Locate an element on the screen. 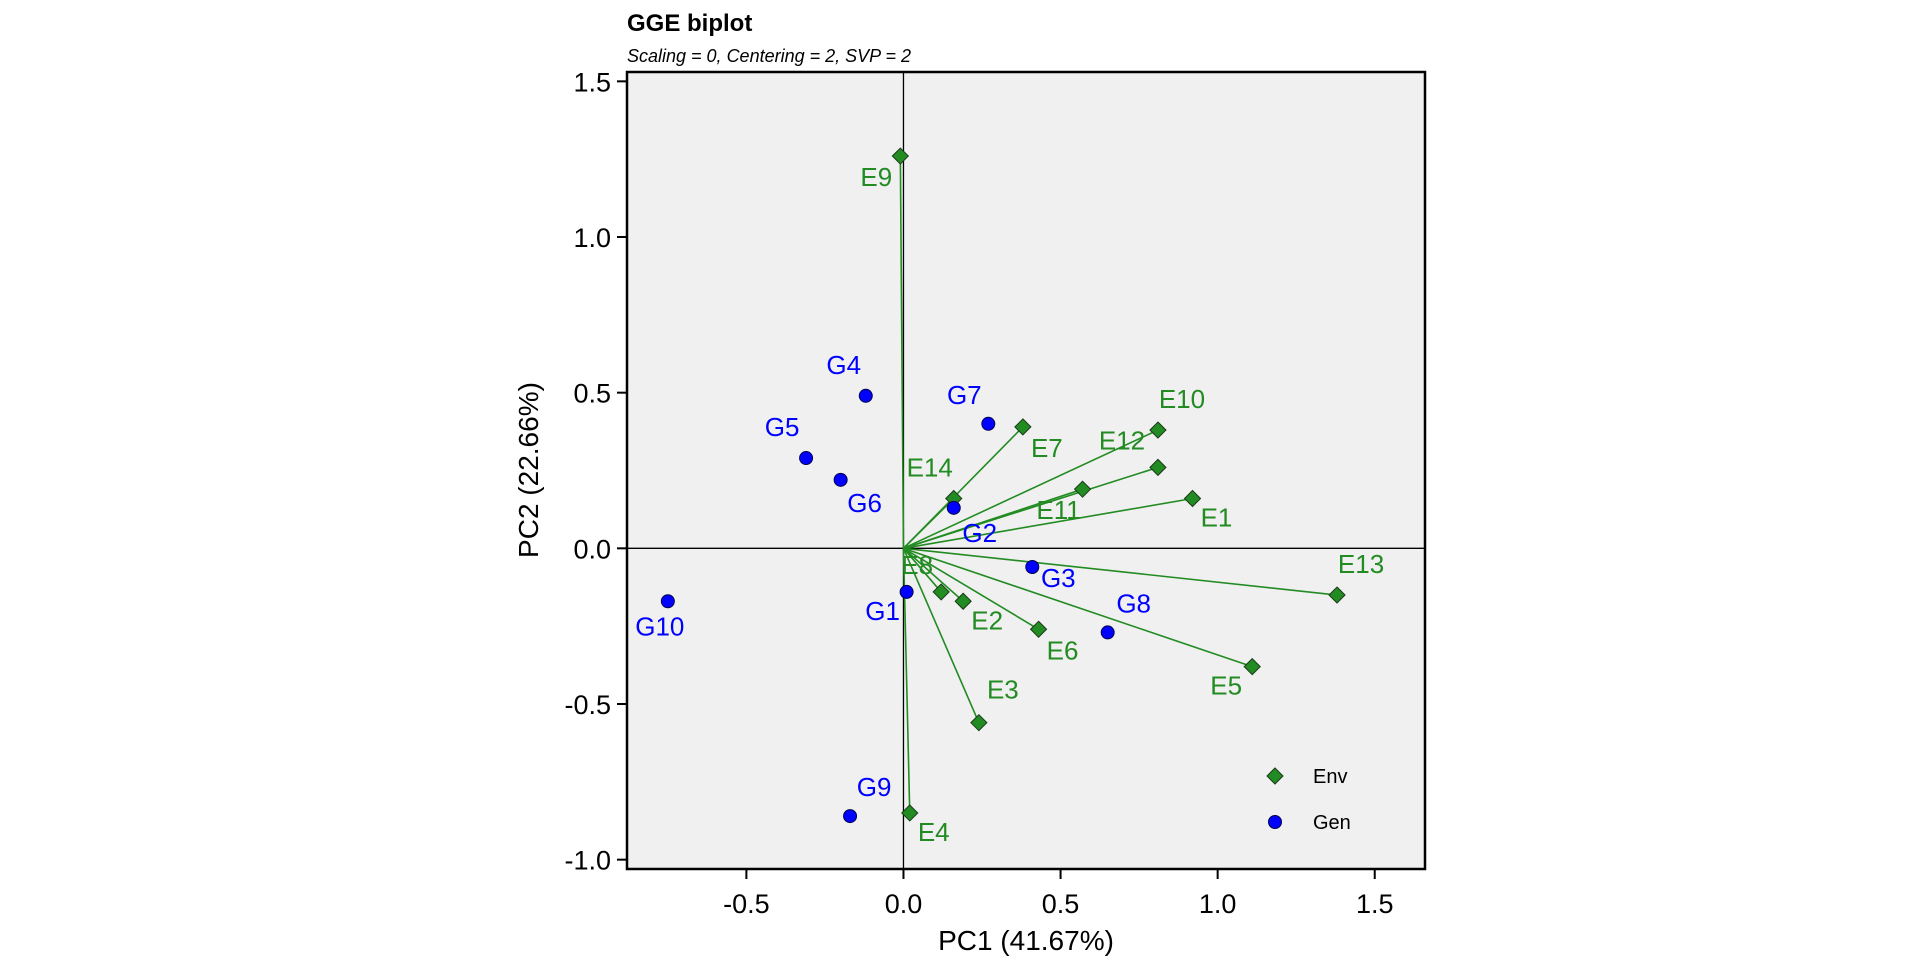  env-label-e4: E4 is located at coordinates (934, 832).